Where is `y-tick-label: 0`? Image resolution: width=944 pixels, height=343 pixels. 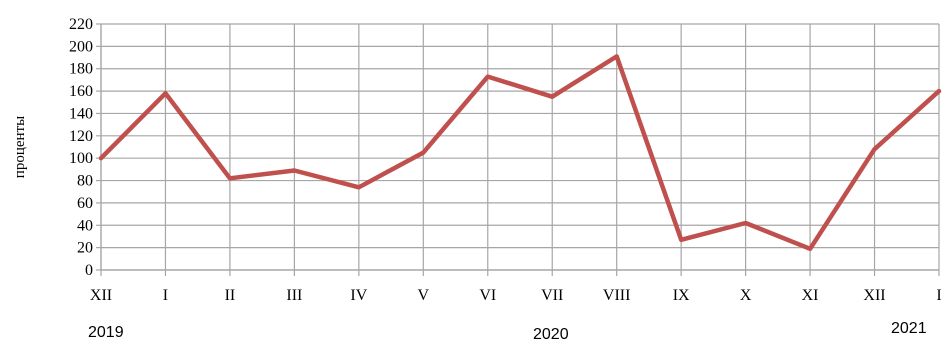
y-tick-label: 0 is located at coordinates (89, 270).